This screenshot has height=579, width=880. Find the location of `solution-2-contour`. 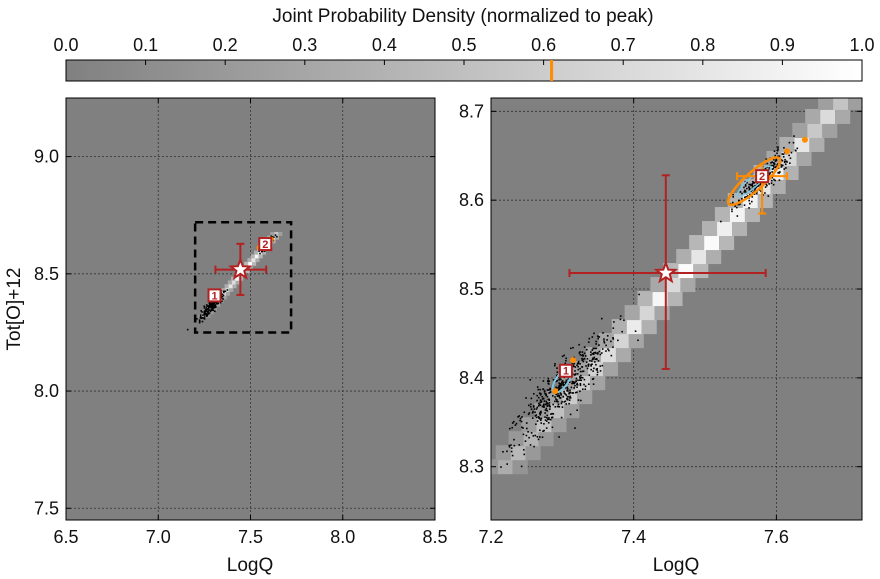

solution-2-contour is located at coordinates (754, 181).